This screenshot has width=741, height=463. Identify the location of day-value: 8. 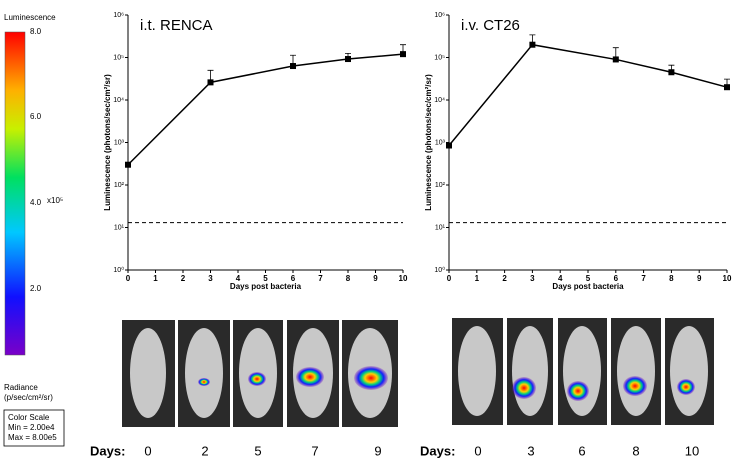
(635, 450).